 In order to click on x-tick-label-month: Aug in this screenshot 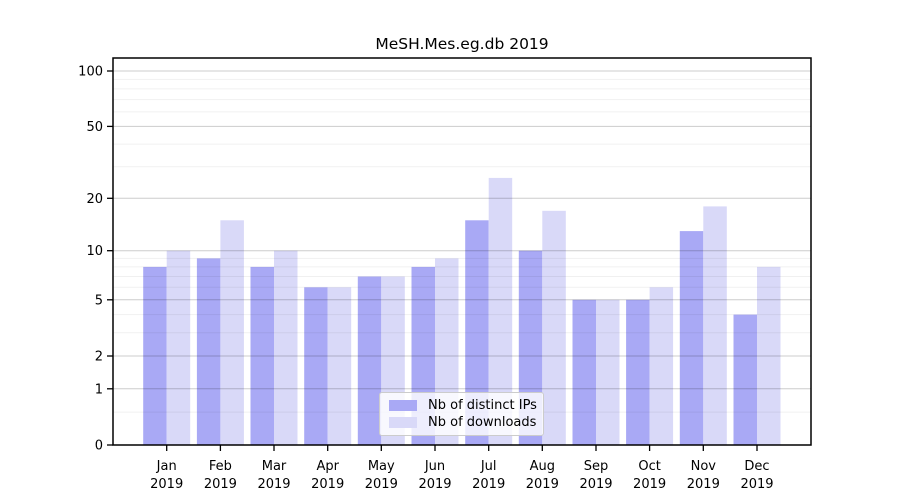, I will do `click(542, 466)`.